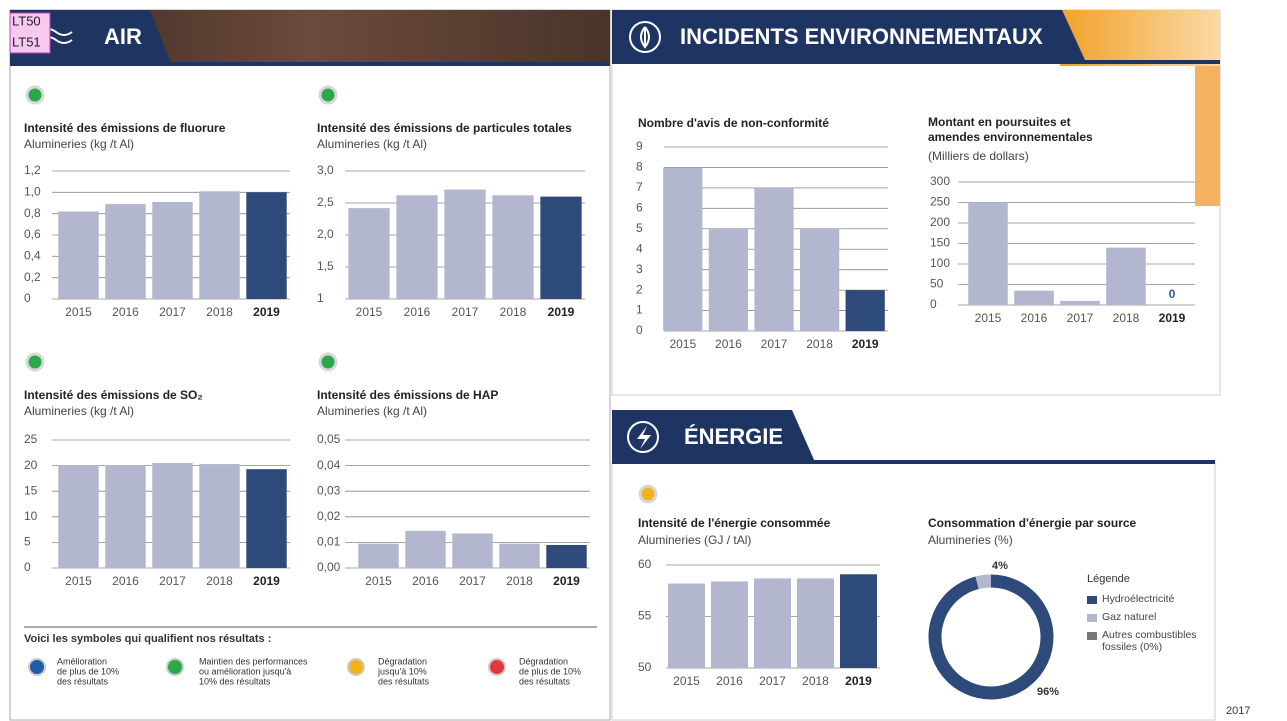  What do you see at coordinates (245, 671) in the screenshot?
I see `symbol-text: ou amélioration jusqu'à` at bounding box center [245, 671].